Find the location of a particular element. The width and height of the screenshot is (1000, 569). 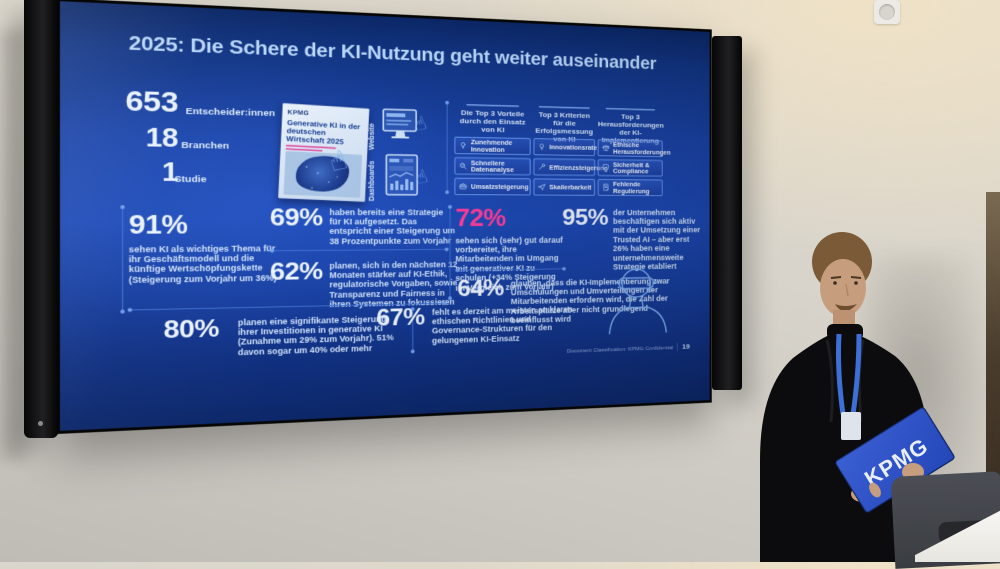

lanyard is located at coordinates (849, 374).